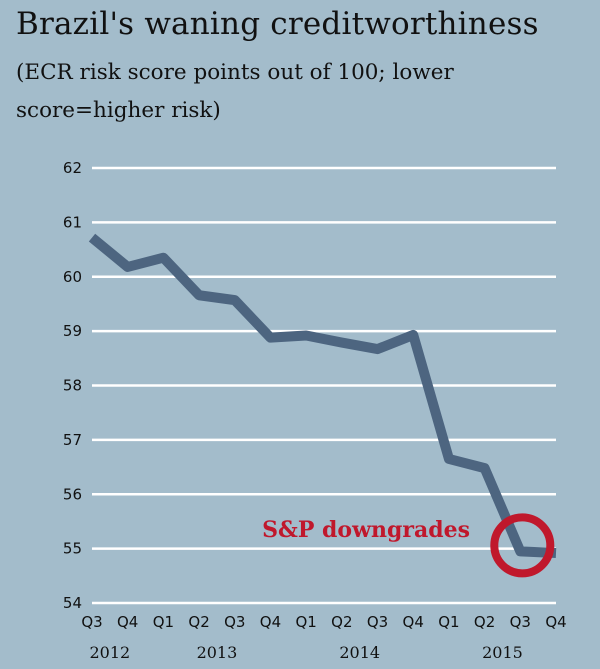  What do you see at coordinates (72, 386) in the screenshot?
I see `y-tick-label: 58` at bounding box center [72, 386].